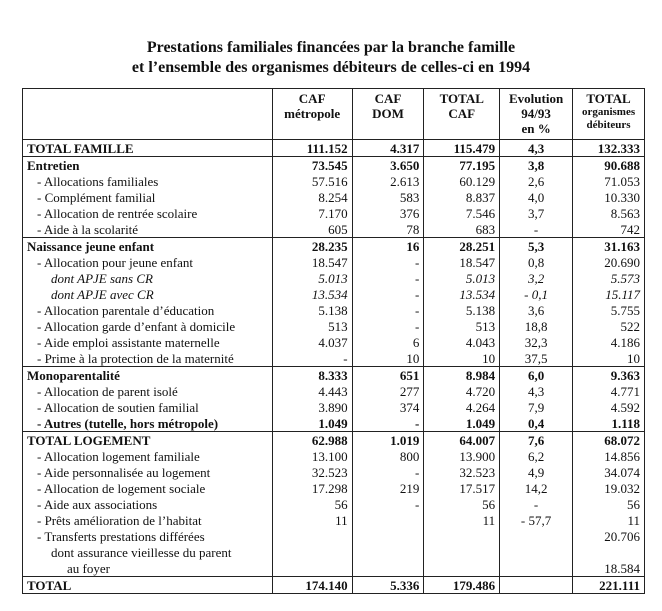 The height and width of the screenshot is (611, 662). I want to click on row-label: au foyer, so click(147, 568).